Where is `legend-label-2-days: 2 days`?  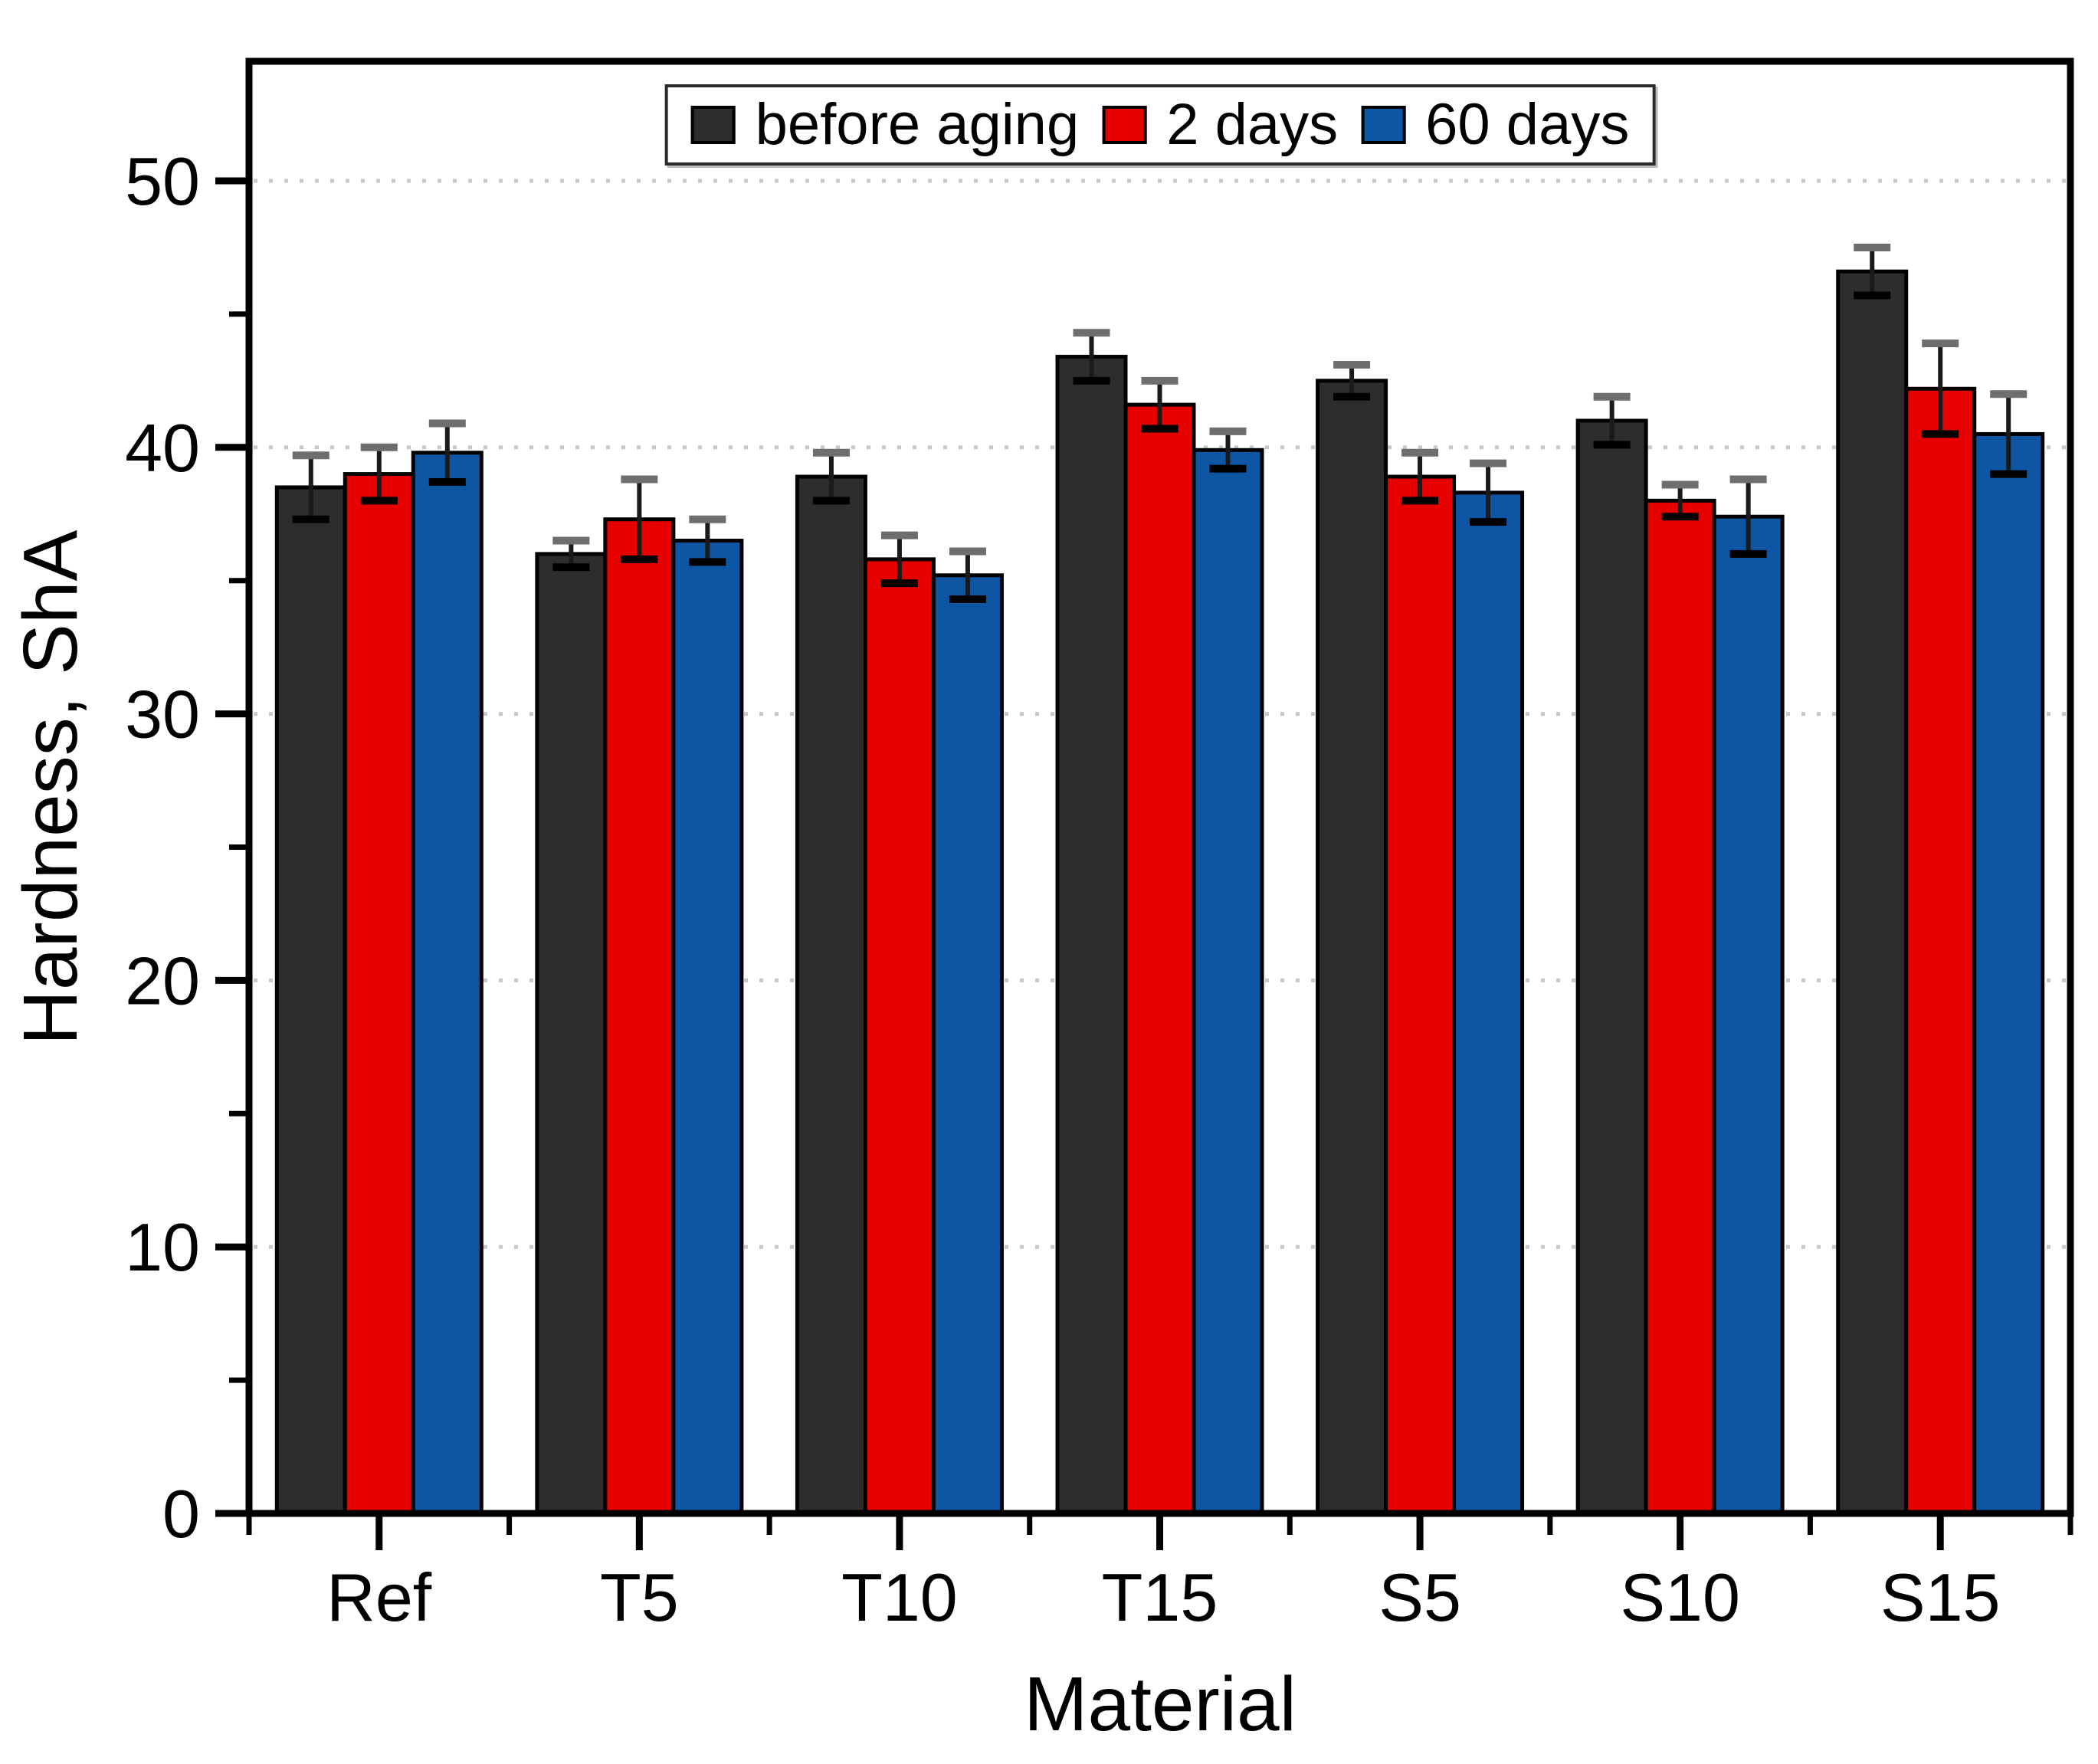
legend-label-2-days: 2 days is located at coordinates (1252, 124).